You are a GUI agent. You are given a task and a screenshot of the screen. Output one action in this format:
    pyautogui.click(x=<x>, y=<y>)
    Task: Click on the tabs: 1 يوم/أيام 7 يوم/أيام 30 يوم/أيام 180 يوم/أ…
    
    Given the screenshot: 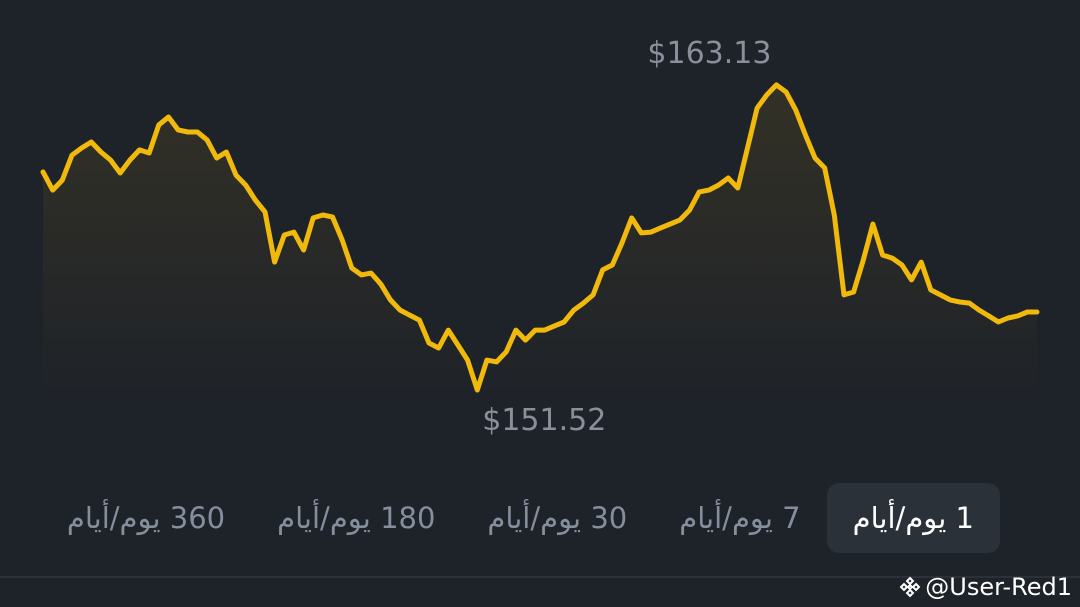 What is the action you would take?
    pyautogui.click(x=529, y=518)
    